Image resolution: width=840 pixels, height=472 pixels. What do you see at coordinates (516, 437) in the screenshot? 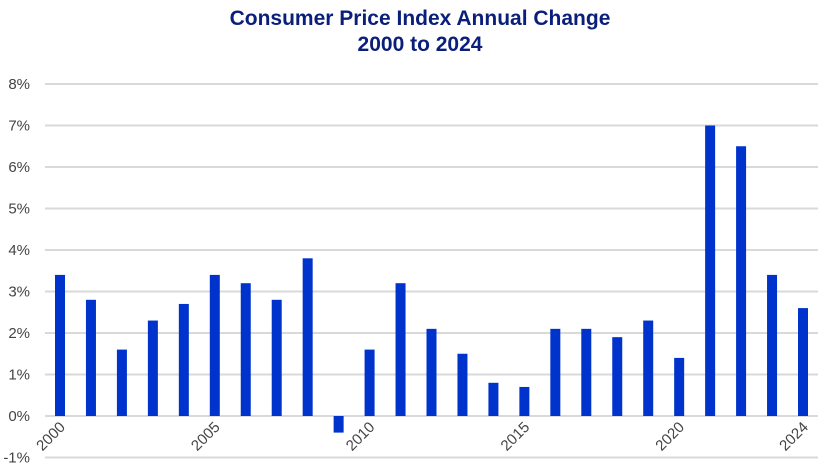
I see `x-tick-label: 2015` at bounding box center [516, 437].